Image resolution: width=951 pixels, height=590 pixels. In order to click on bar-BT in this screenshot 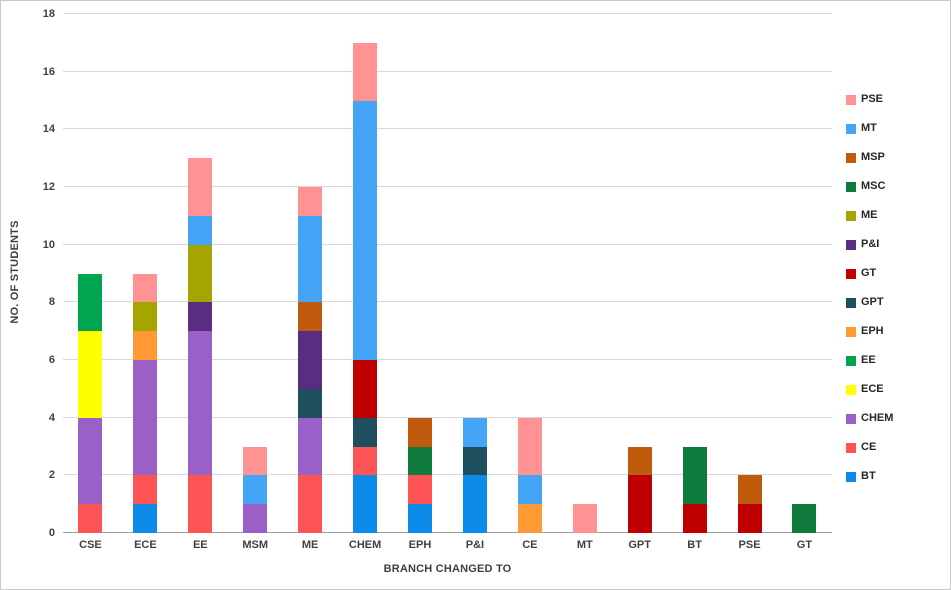, I will do `click(694, 489)`.